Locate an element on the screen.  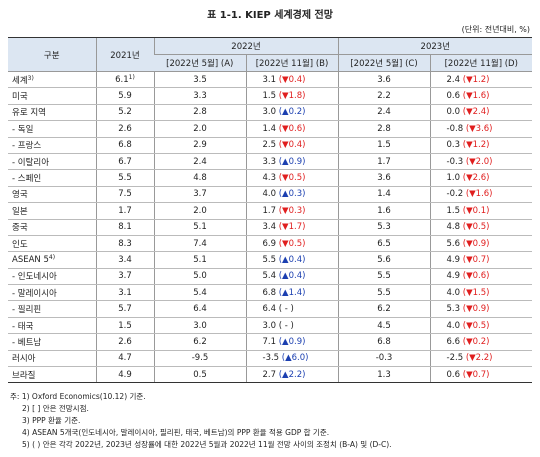
change: (▲0.9) is located at coordinates (292, 161).